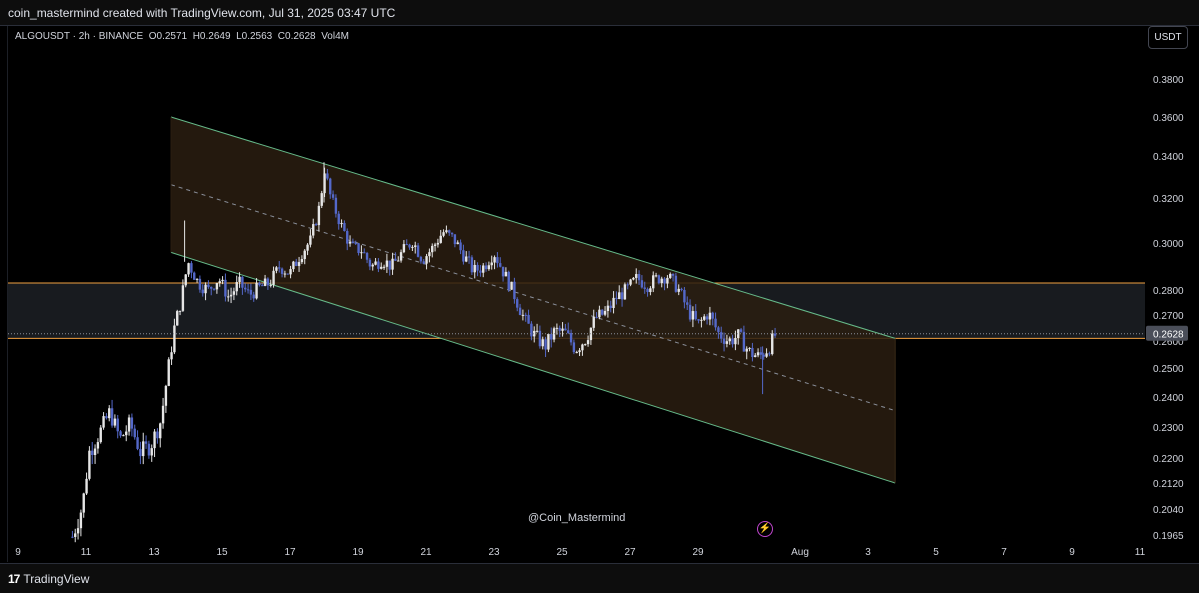 This screenshot has height=593, width=1199. I want to click on tradingview-brand: 17 TradingView, so click(48, 579).